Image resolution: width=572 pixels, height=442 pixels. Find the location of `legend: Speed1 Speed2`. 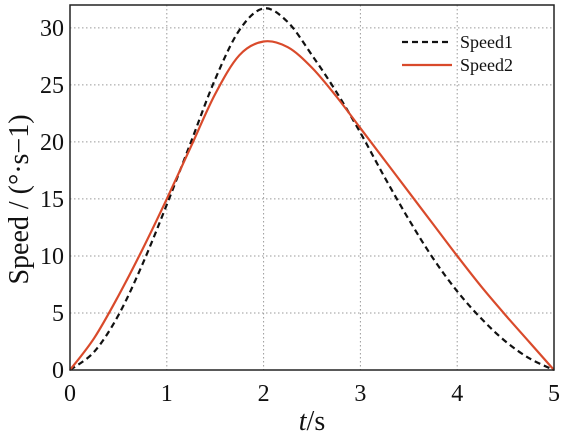

legend: Speed1 Speed2 is located at coordinates (457, 53).